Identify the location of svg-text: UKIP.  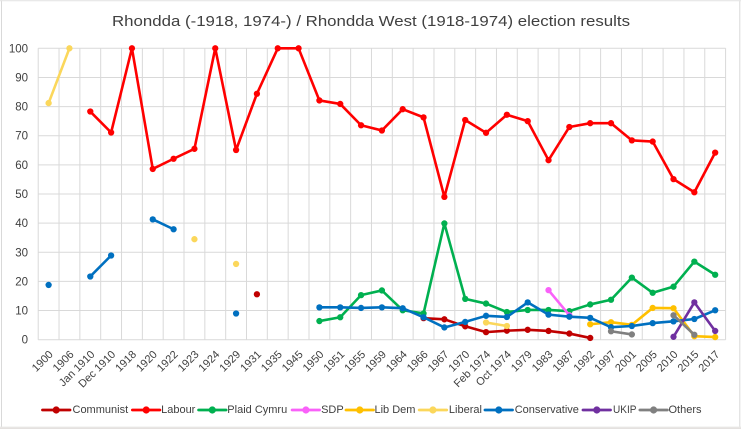
(625, 410).